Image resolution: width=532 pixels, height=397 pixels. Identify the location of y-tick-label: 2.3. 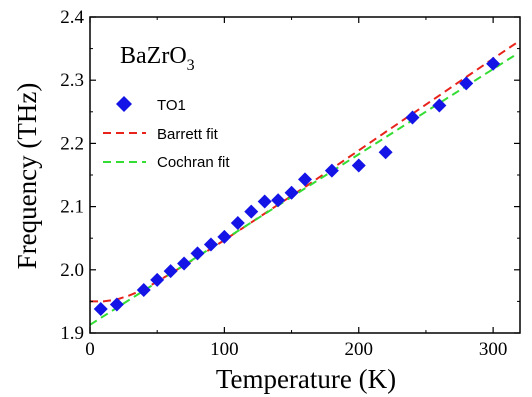
(72, 80).